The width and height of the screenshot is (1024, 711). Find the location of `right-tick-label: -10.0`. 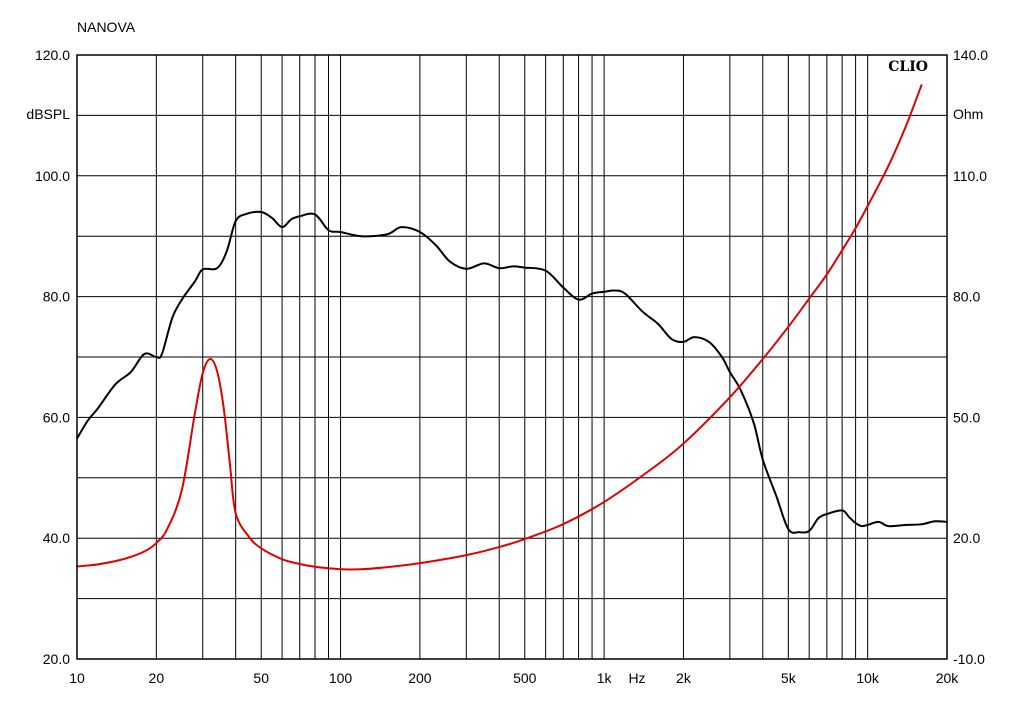

right-tick-label: -10.0 is located at coordinates (969, 659).